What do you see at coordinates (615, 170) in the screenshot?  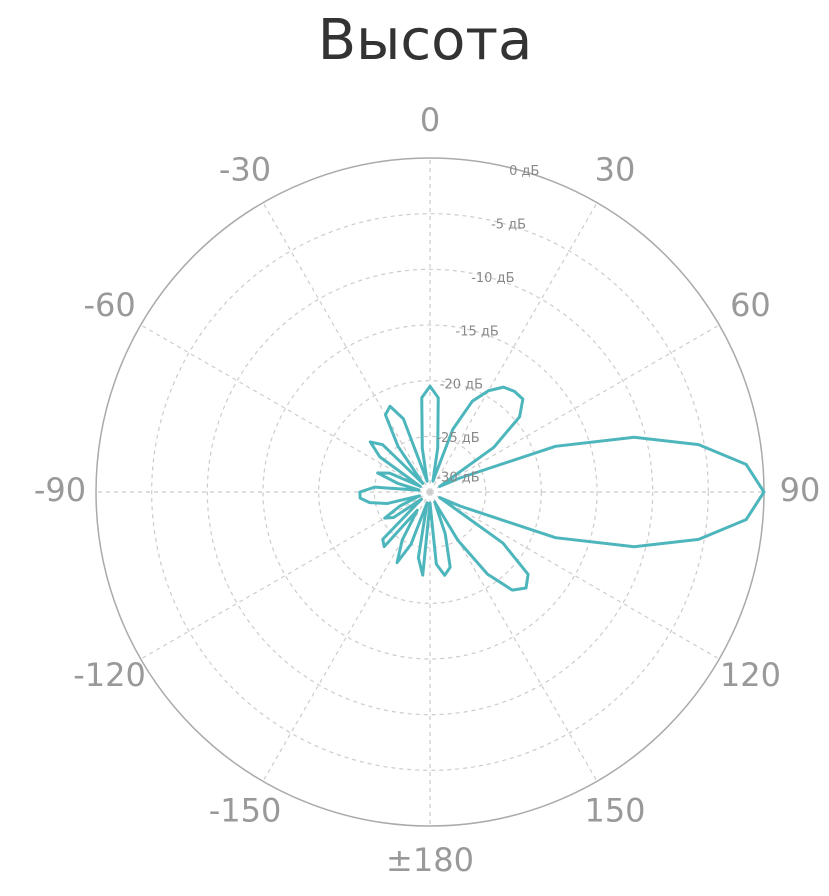 I see `angle-tick-label: 30` at bounding box center [615, 170].